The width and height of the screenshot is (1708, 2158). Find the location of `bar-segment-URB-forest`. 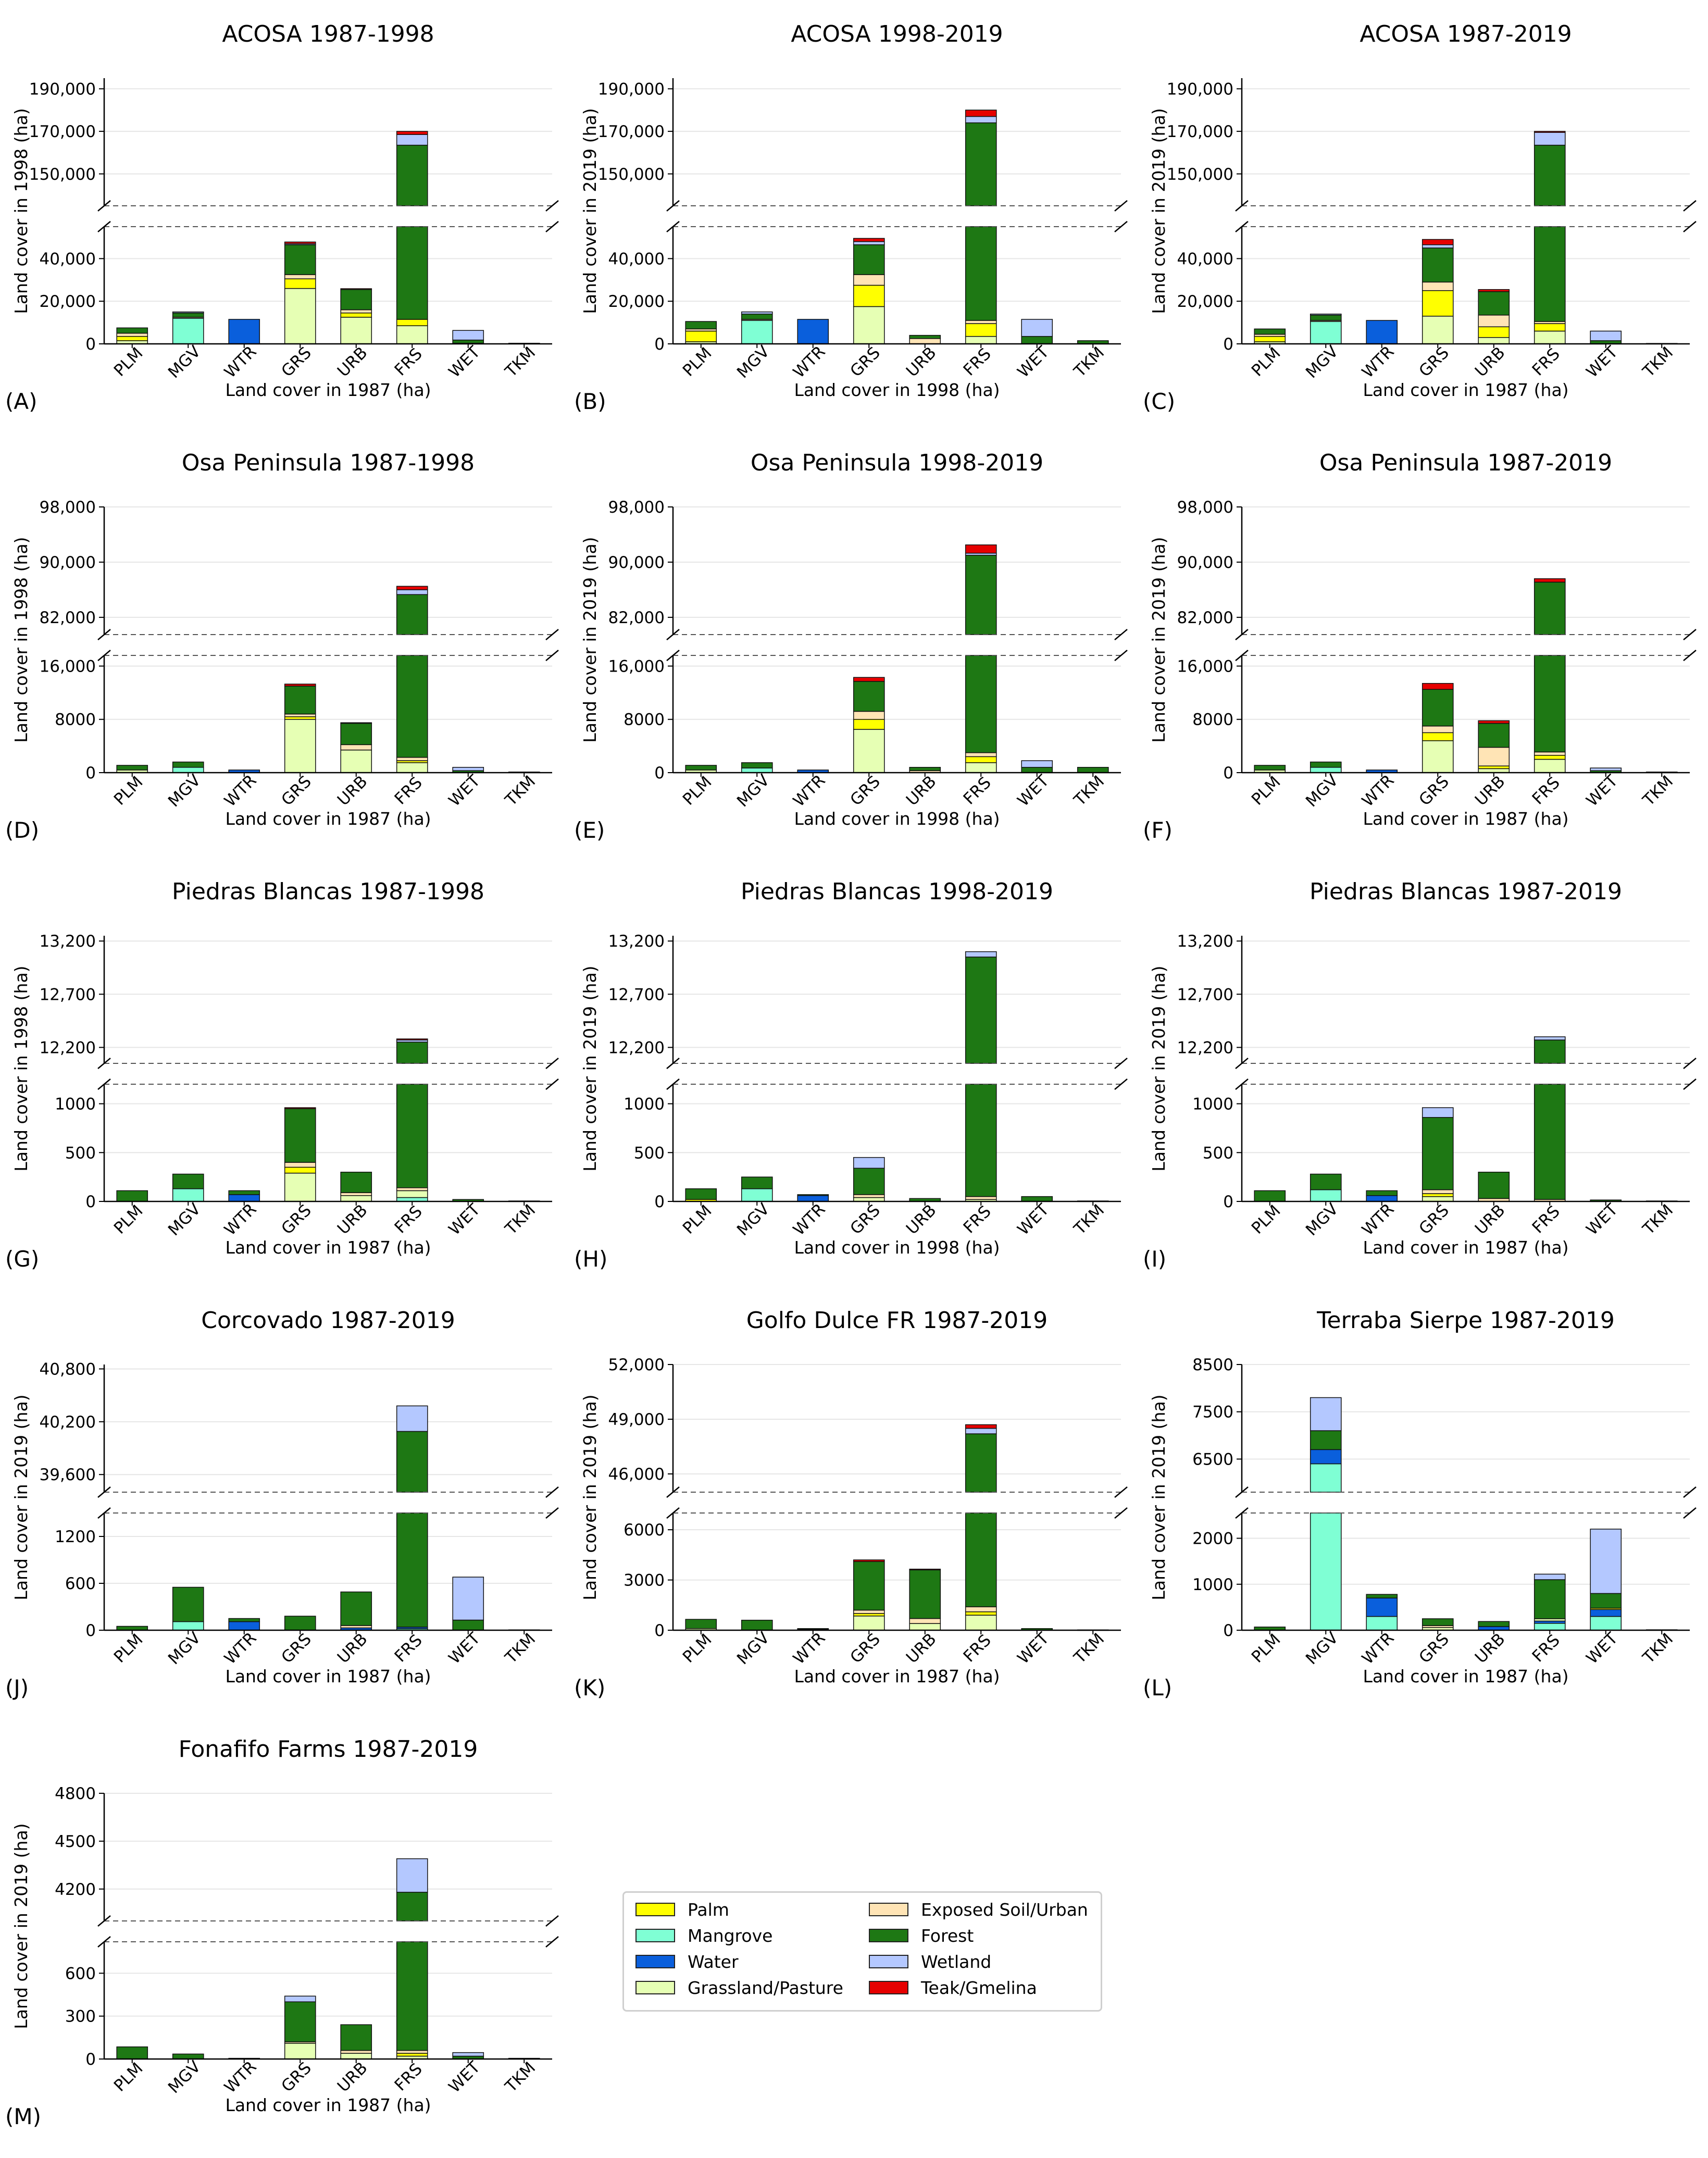

bar-segment-URB-forest is located at coordinates (925, 769).